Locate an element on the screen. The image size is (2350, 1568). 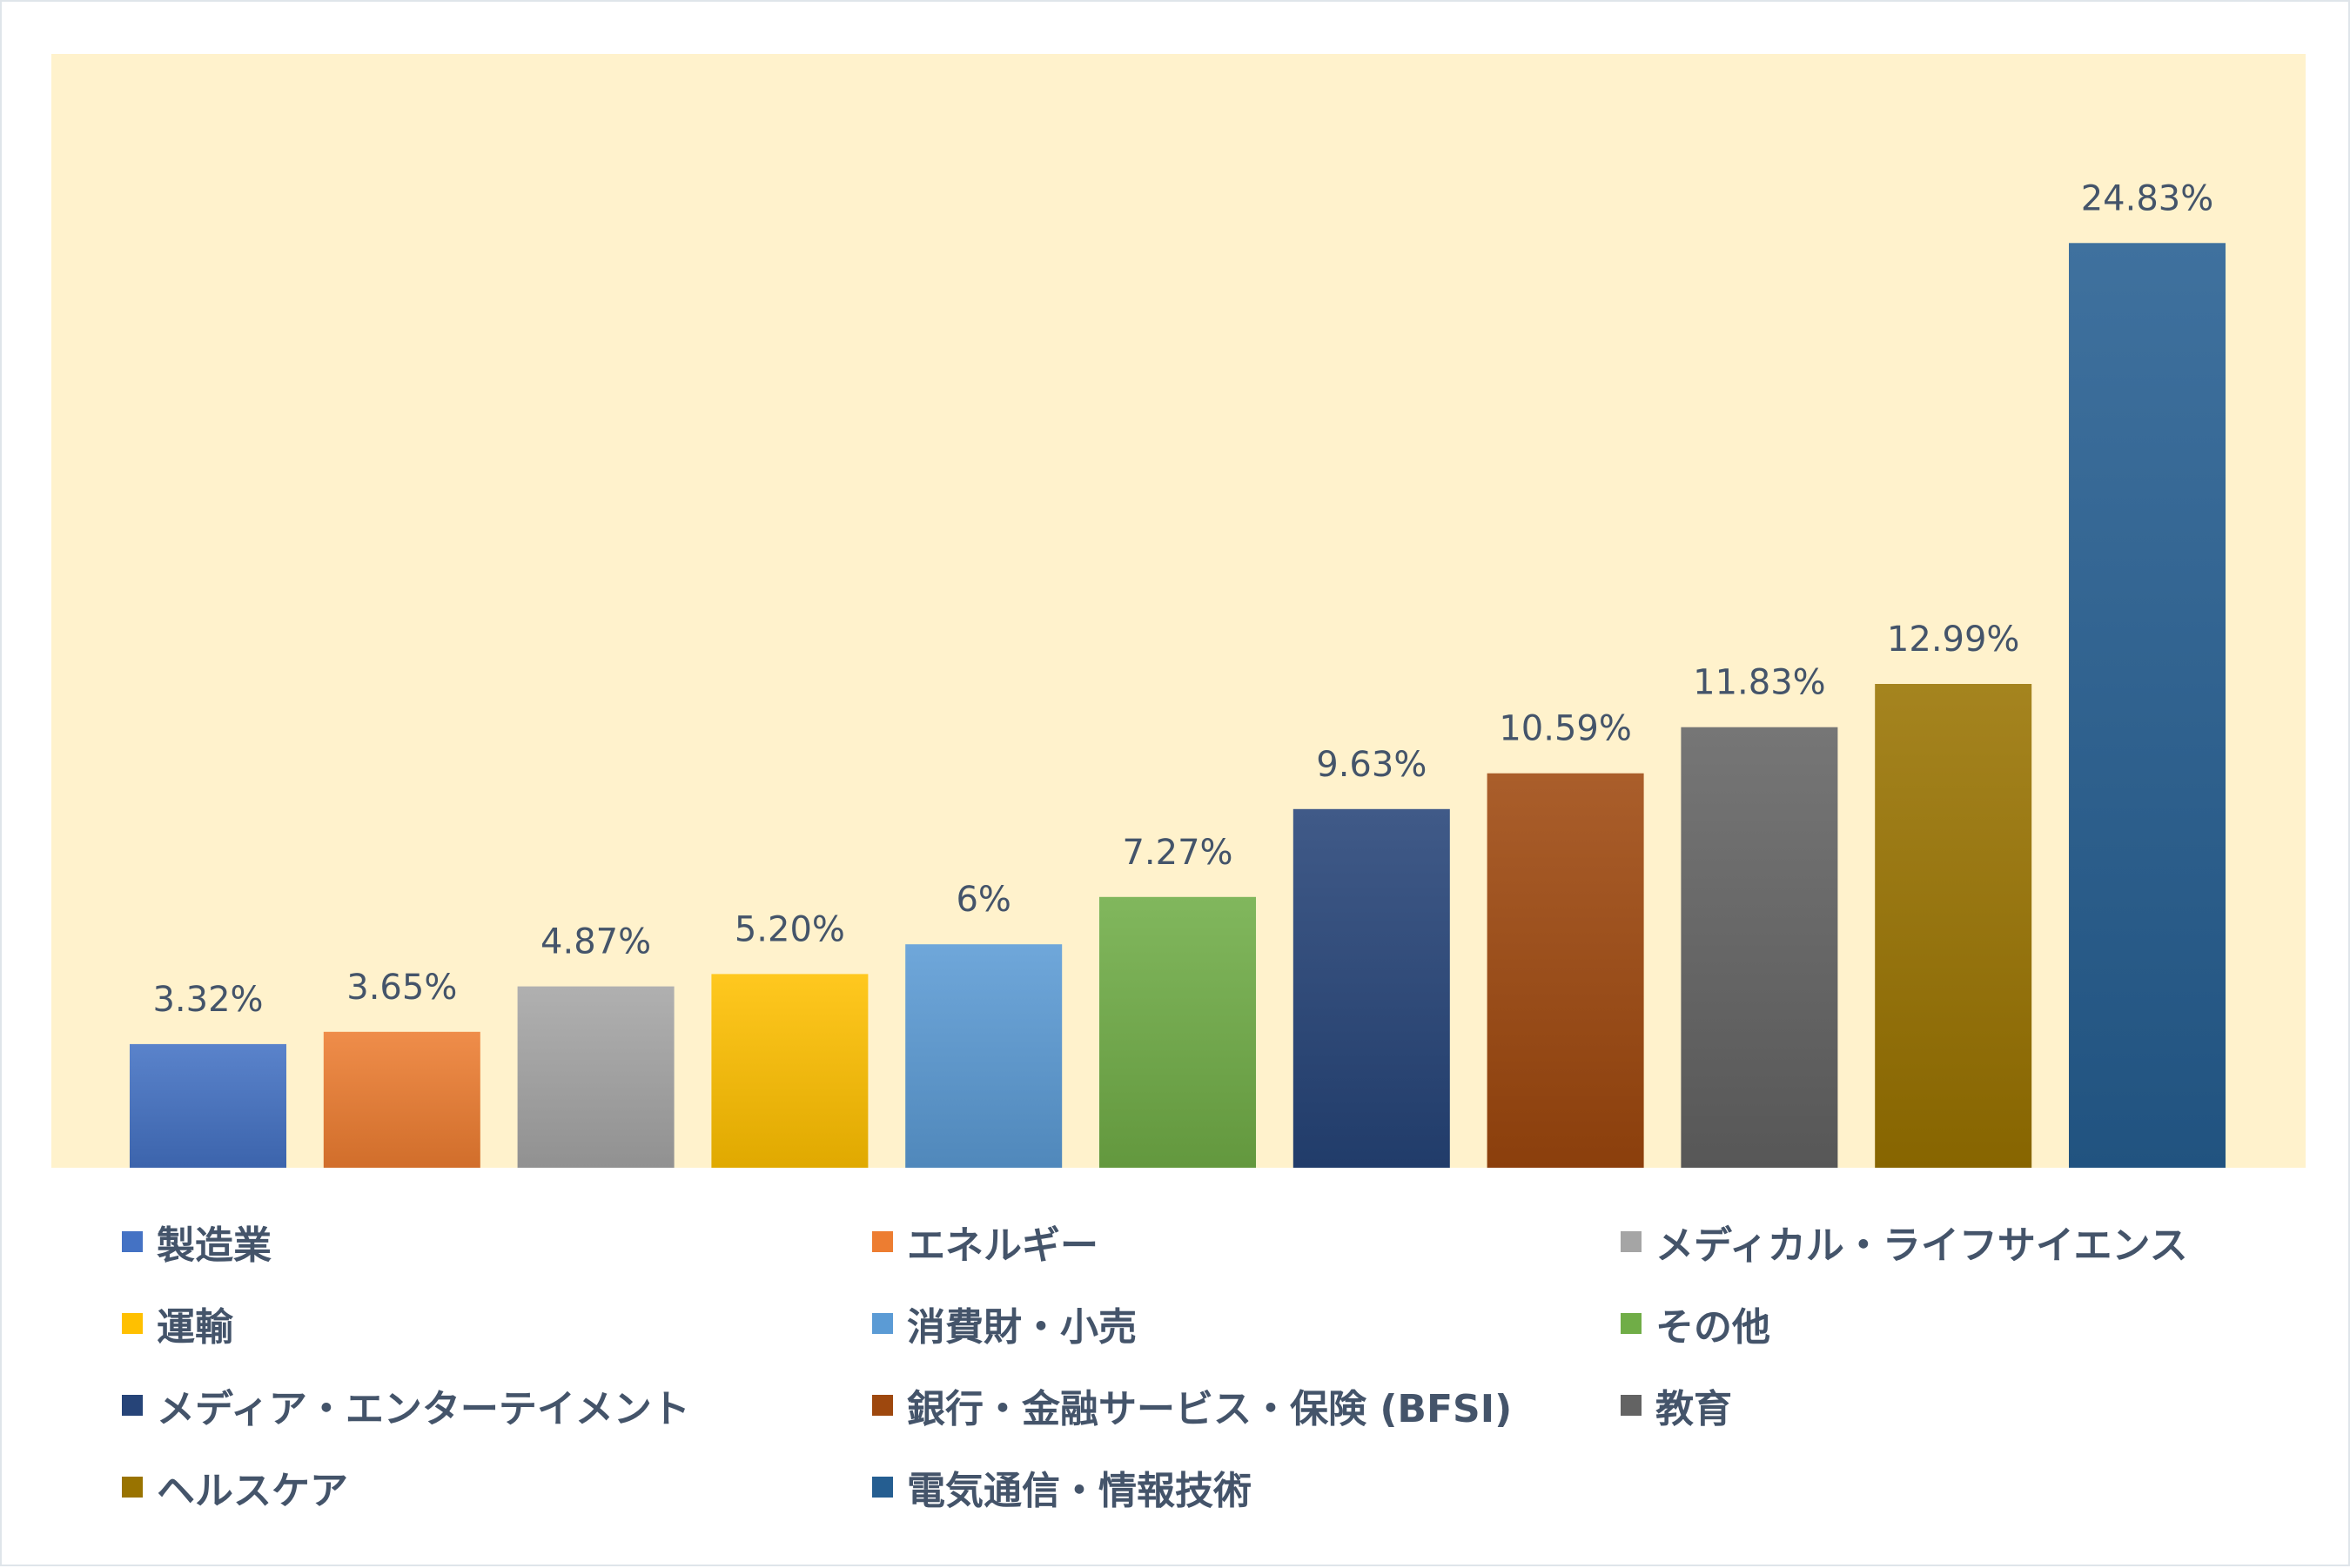
legend-label-3: 運輸 is located at coordinates (195, 1328).